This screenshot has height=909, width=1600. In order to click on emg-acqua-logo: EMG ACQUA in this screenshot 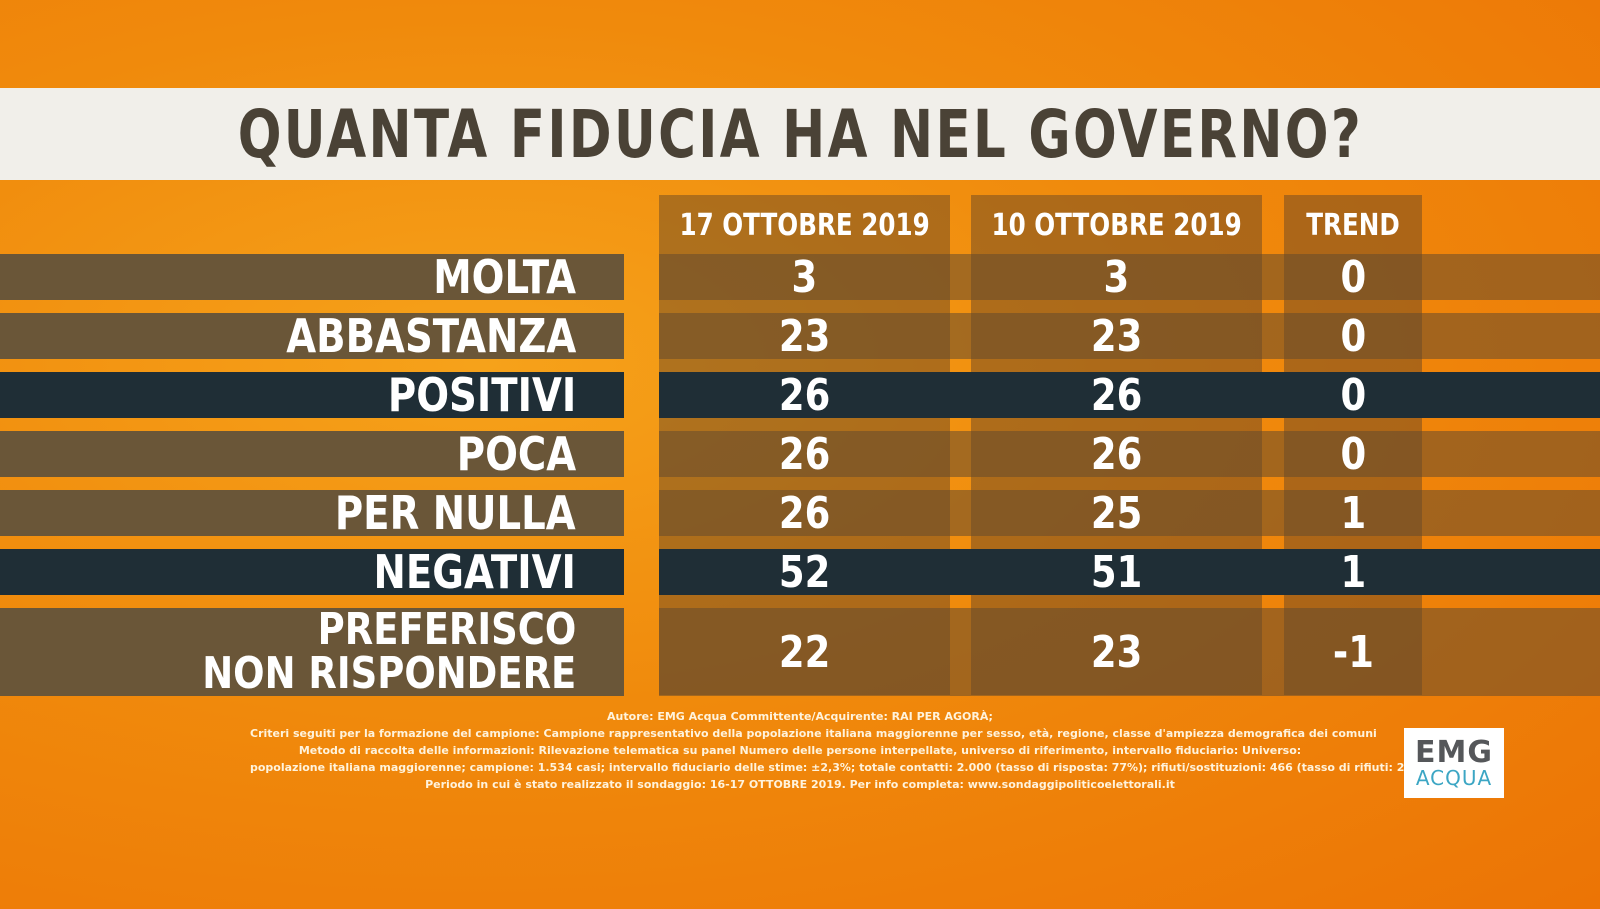, I will do `click(1454, 763)`.